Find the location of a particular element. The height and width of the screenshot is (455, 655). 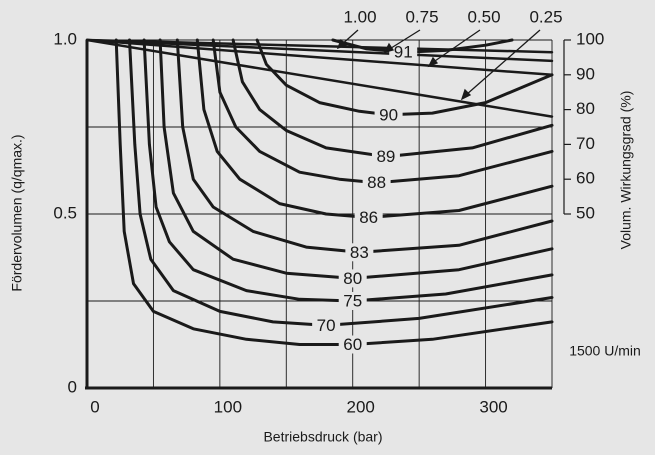

volumetric-label: 1.00 is located at coordinates (359, 16).